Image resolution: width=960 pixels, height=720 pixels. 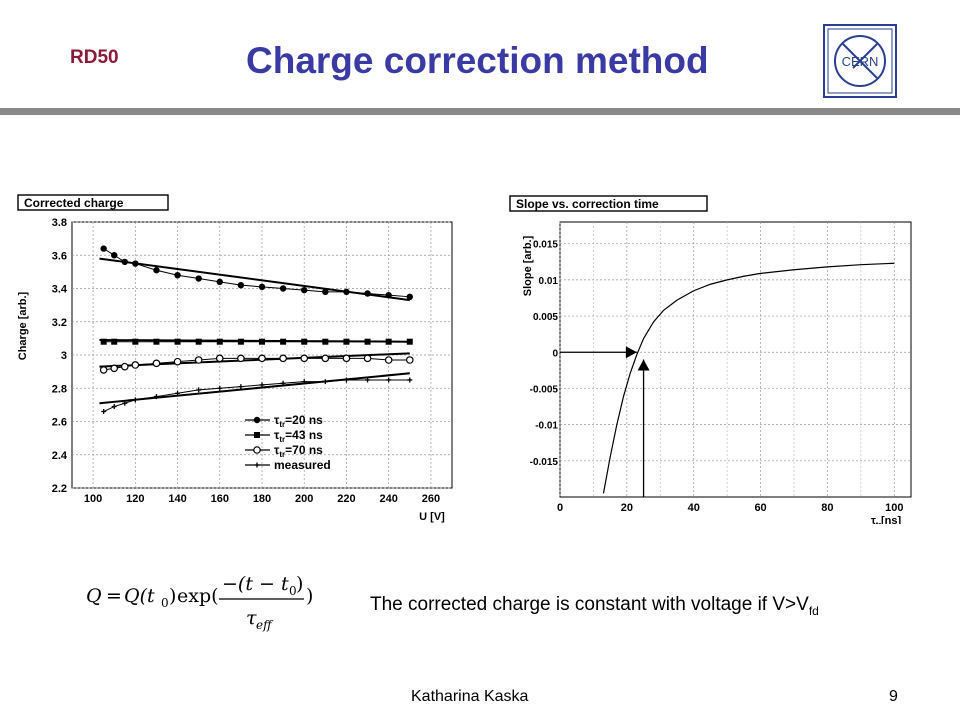 I want to click on slope-curve, so click(x=748, y=378).